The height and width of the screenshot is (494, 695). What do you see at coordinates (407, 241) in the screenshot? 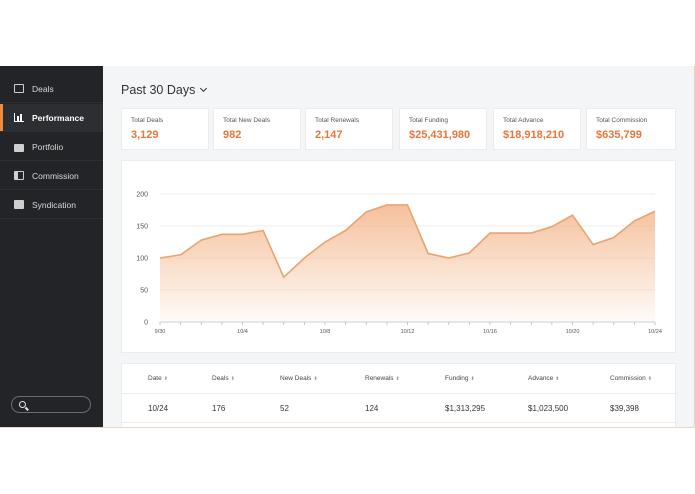
I see `series-line` at bounding box center [407, 241].